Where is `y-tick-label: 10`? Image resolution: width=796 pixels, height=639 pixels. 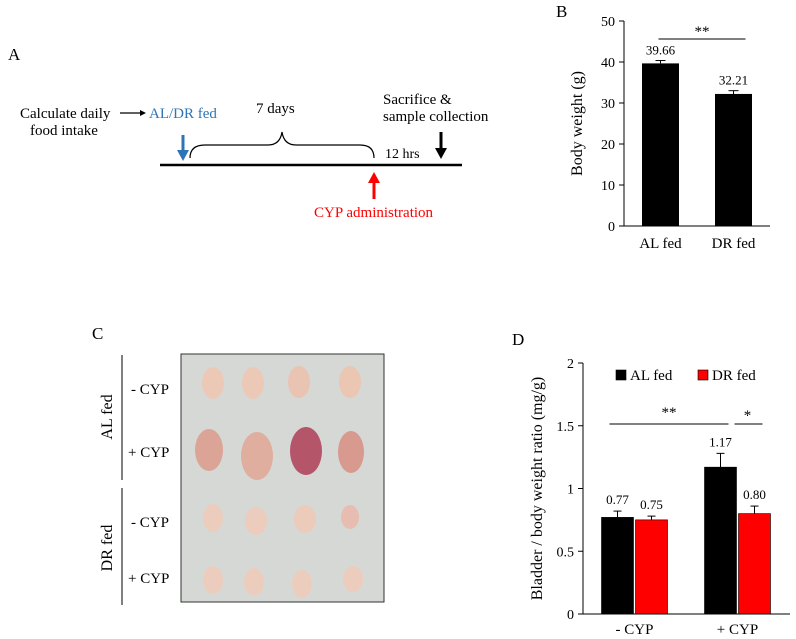 y-tick-label: 10 is located at coordinates (608, 186).